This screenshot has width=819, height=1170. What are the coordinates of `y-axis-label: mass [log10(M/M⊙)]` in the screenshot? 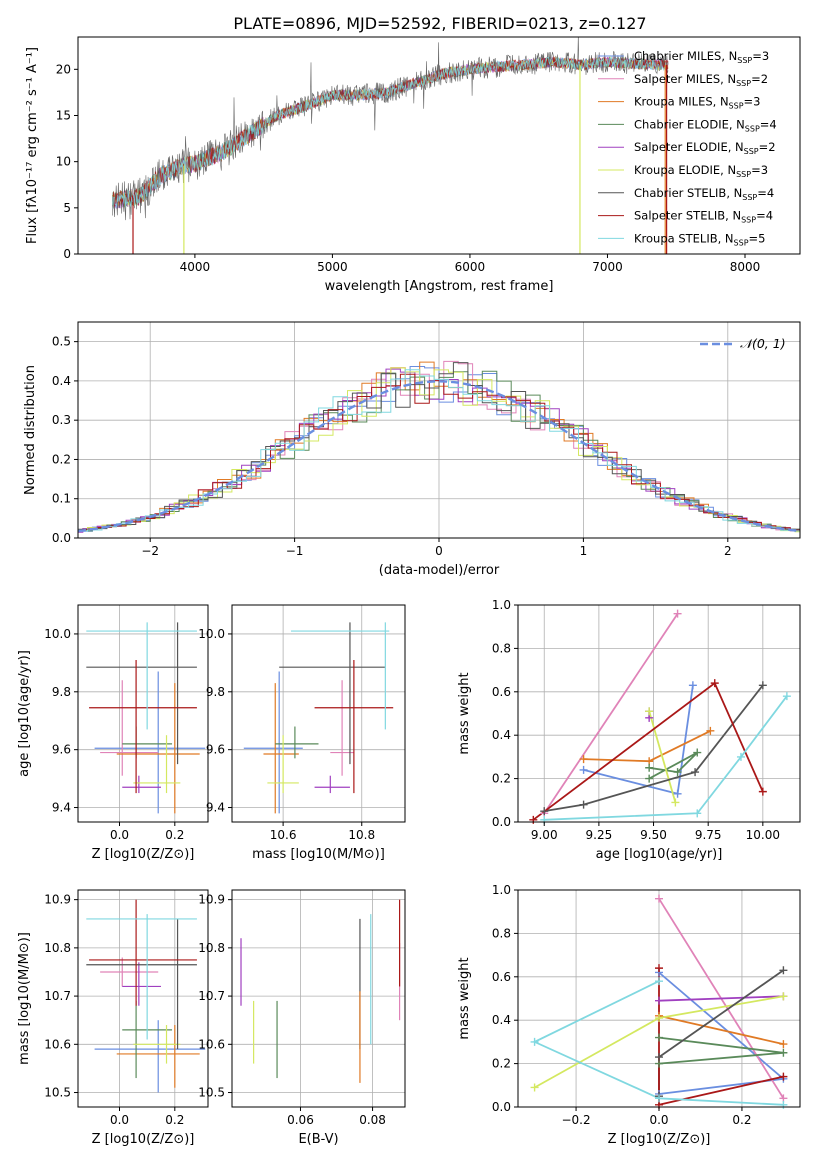 It's located at (24, 998).